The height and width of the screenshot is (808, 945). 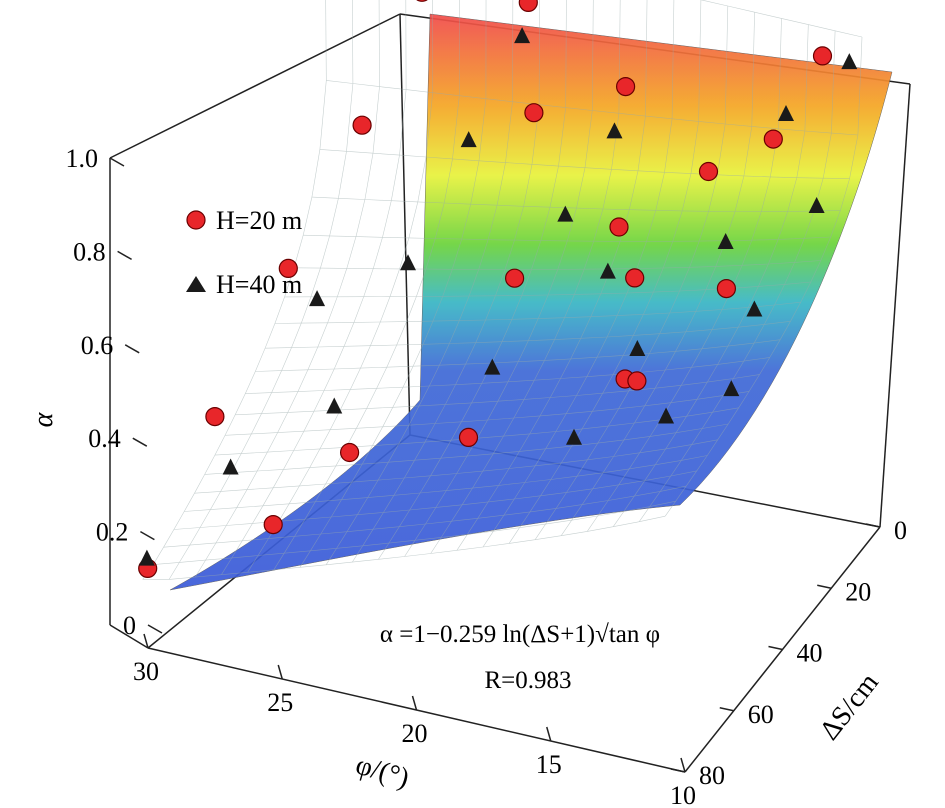 What do you see at coordinates (196, 220) in the screenshot?
I see `legend-circle-marker` at bounding box center [196, 220].